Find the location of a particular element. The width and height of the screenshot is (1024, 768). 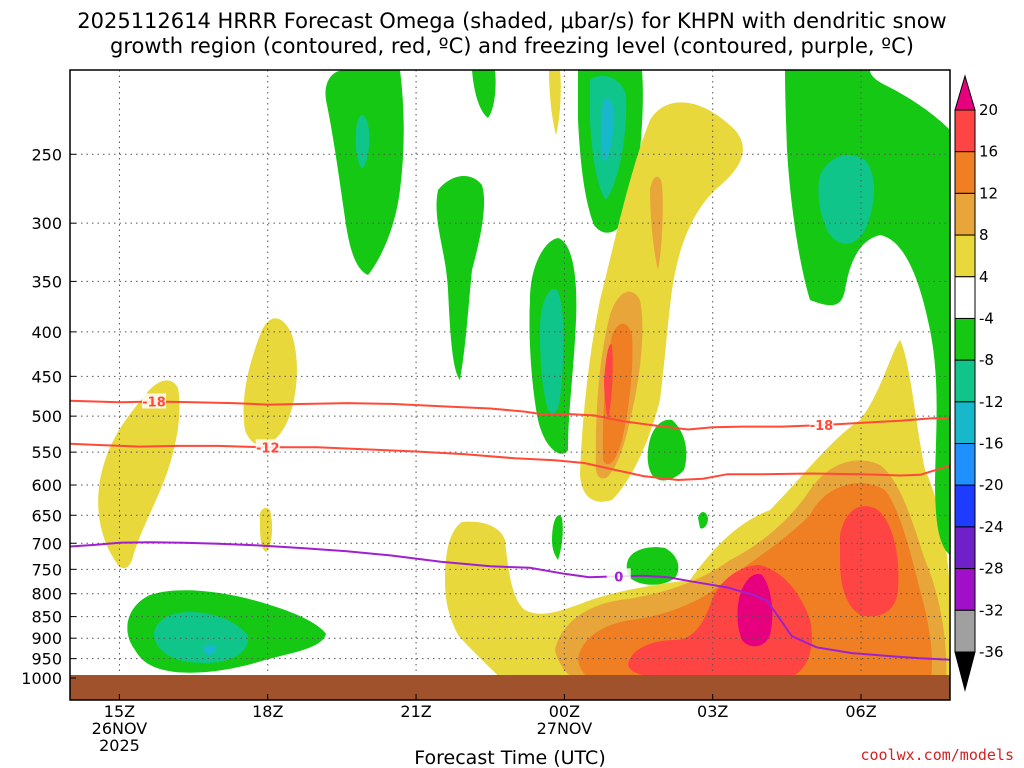

colorbar-label: -32 is located at coordinates (991, 610).